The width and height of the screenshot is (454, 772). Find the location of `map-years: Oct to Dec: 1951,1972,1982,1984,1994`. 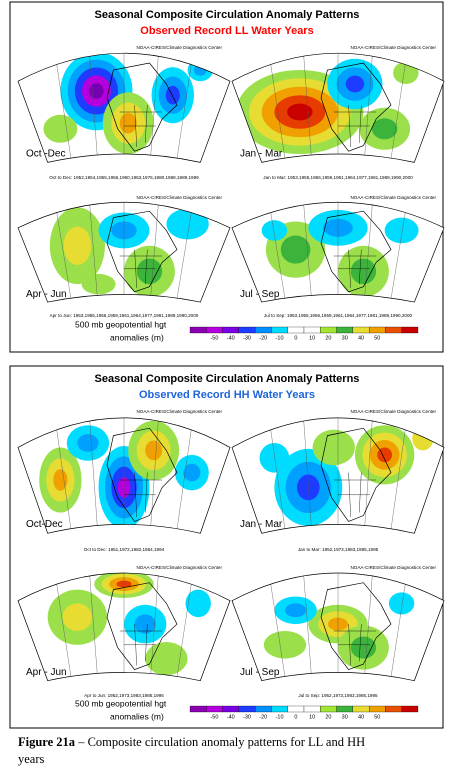

map-years: Oct to Dec: 1951,1972,1982,1984,1994 is located at coordinates (124, 549).